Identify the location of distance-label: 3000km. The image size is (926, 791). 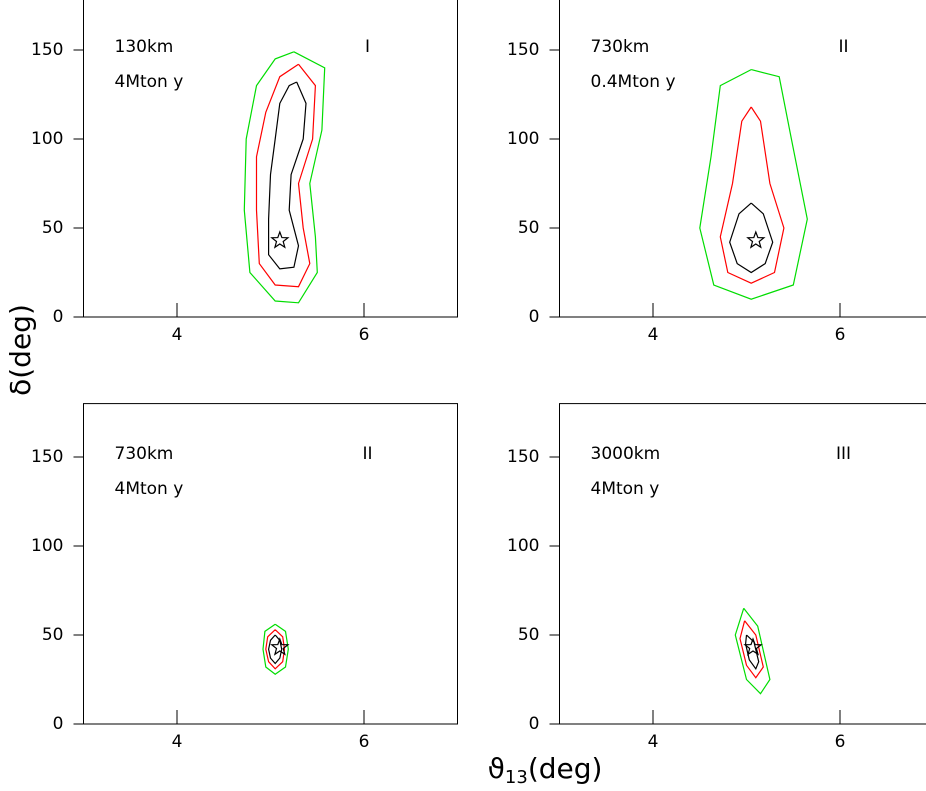
(626, 454).